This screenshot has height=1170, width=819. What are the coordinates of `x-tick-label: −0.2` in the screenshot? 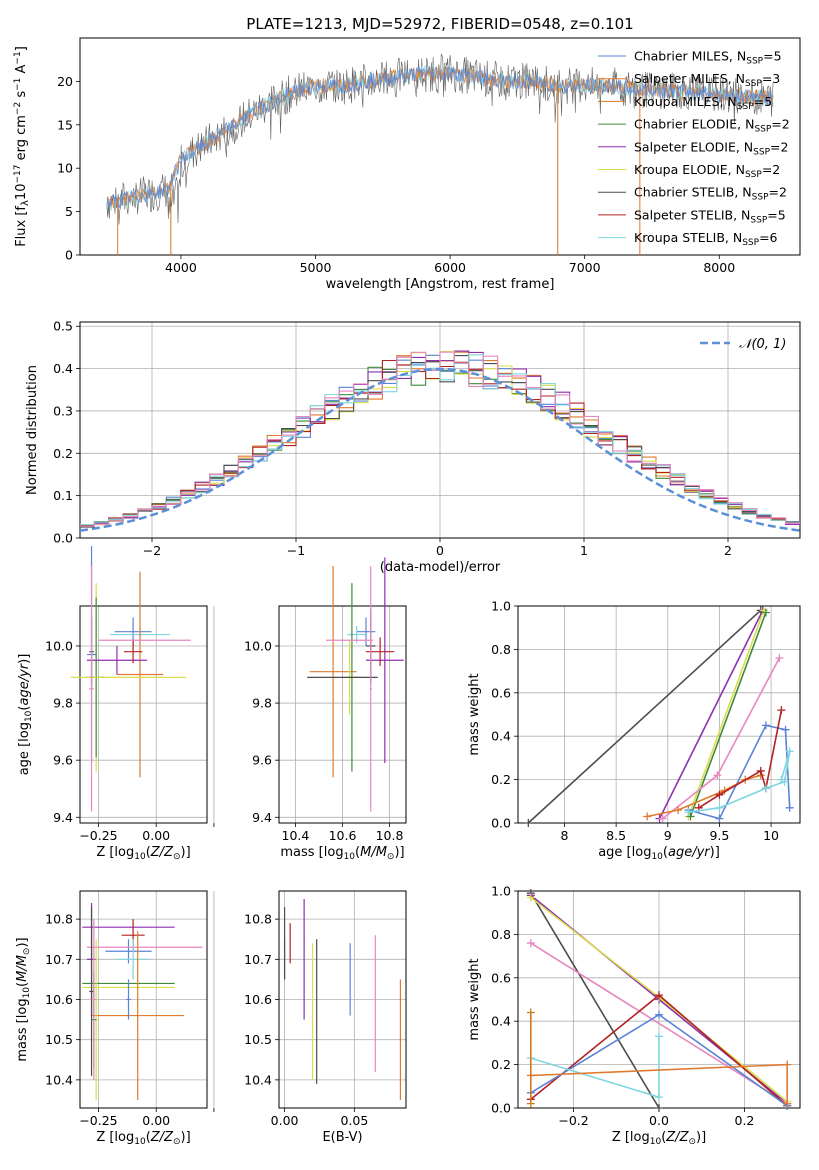 It's located at (573, 1120).